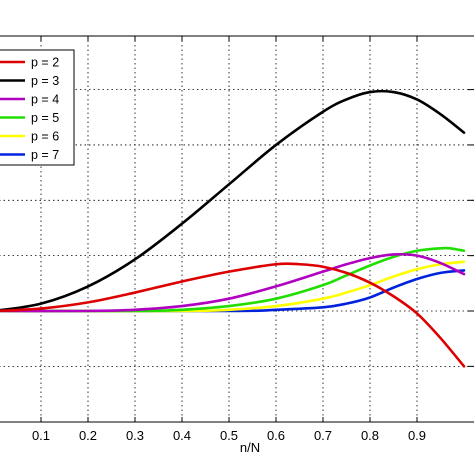 The width and height of the screenshot is (474, 474). I want to click on legend-label: p = 3, so click(45, 81).